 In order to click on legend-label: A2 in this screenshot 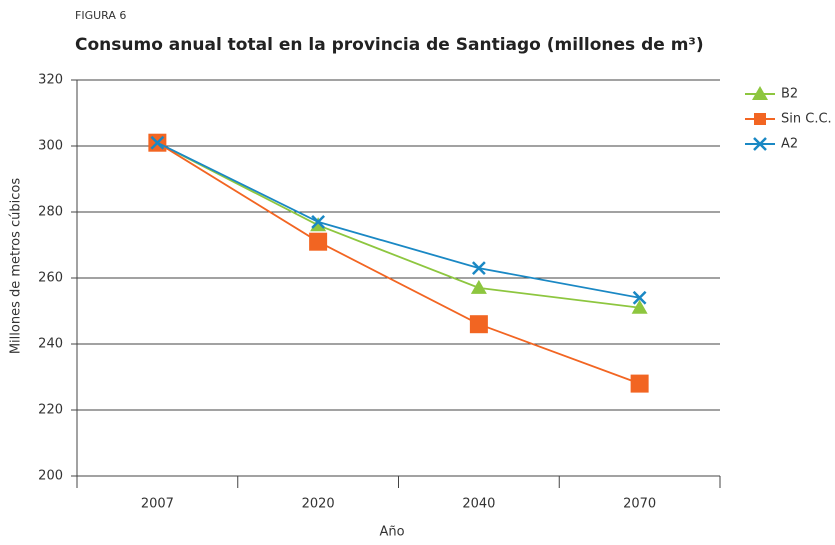, I will do `click(789, 144)`.